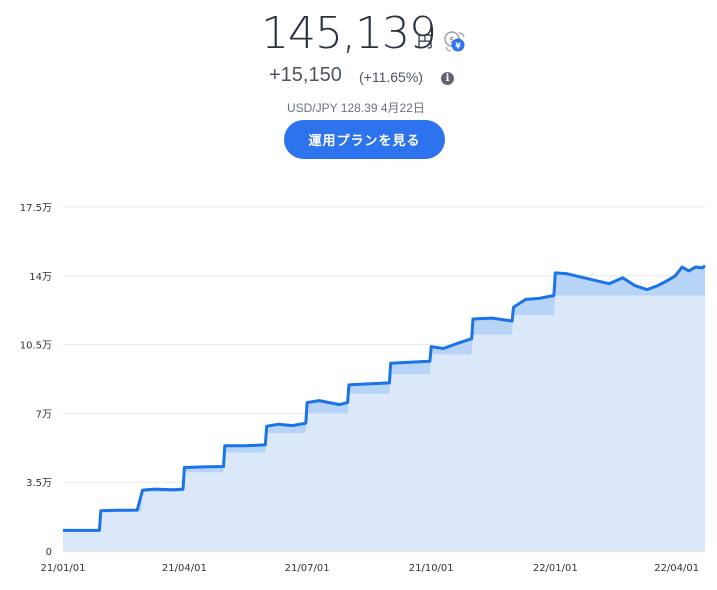  I want to click on gain-amount: +15,150, so click(305, 75).